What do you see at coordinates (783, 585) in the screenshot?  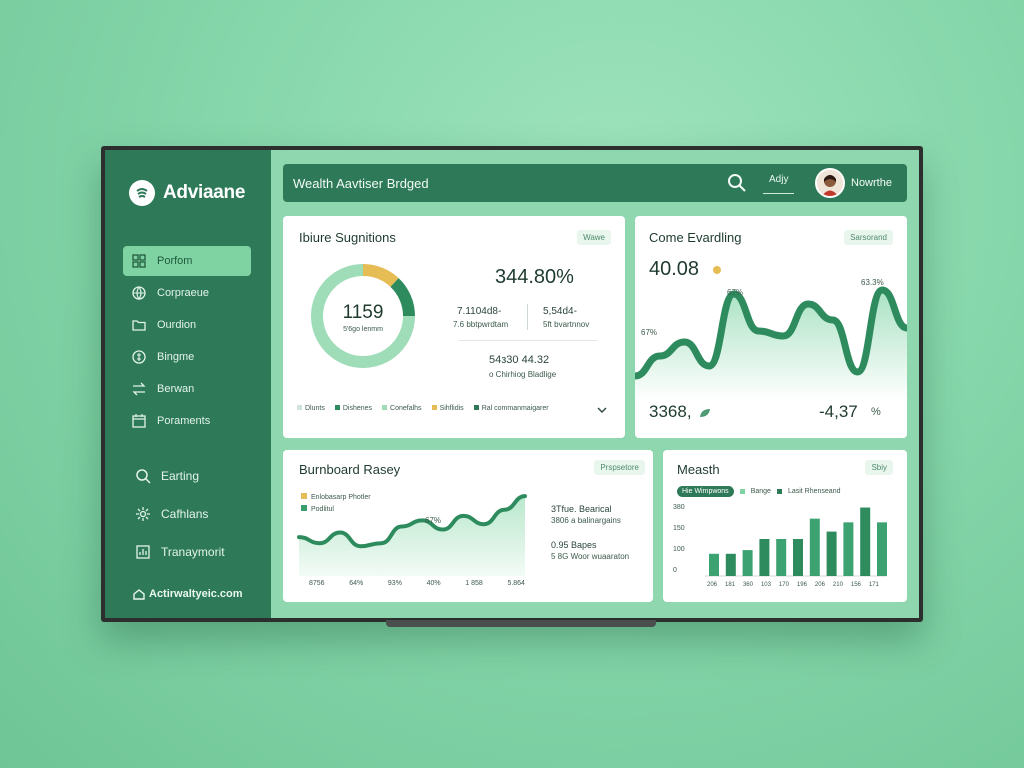 I see `tick-label: 170` at bounding box center [783, 585].